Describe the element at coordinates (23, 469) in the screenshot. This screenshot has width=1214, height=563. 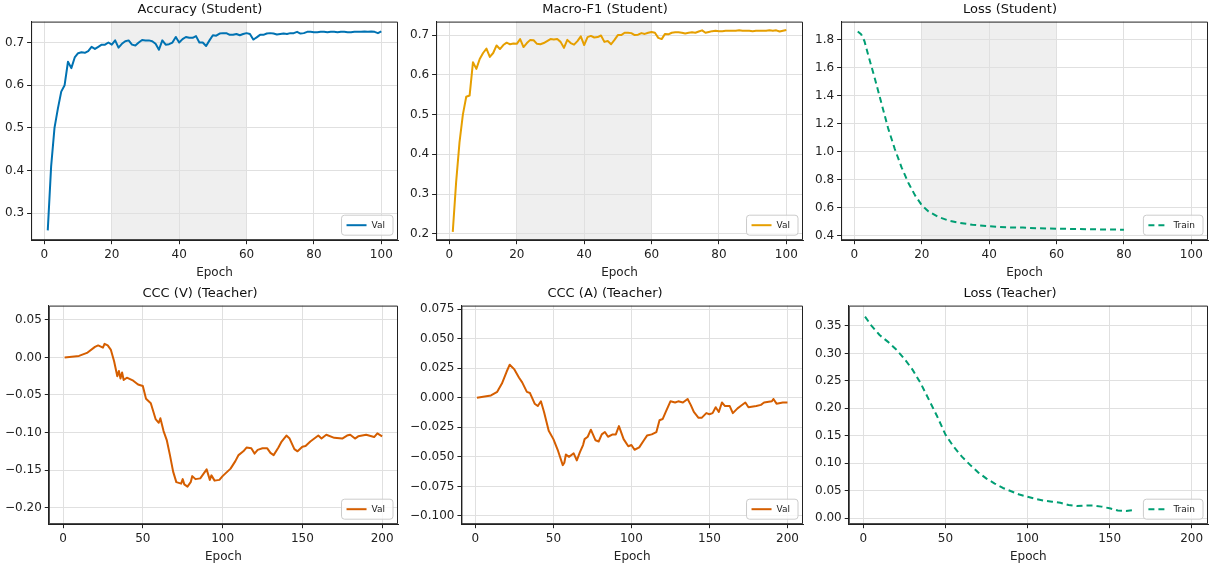
I see `y-tick-label: −0.15` at that location.